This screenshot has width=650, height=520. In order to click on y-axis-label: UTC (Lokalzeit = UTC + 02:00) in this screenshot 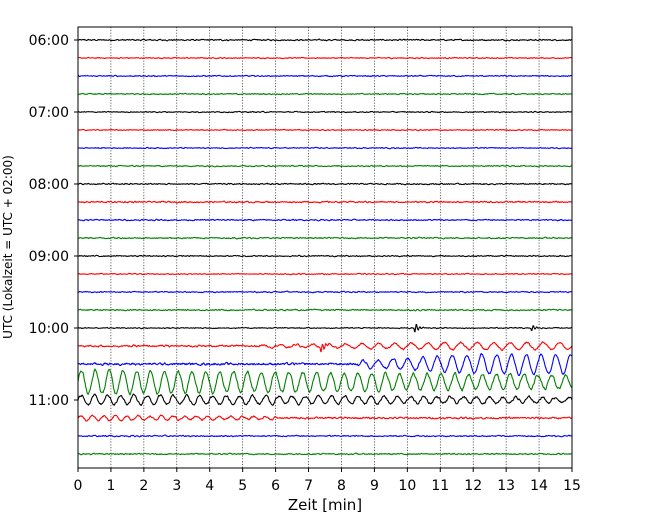, I will do `click(8, 247)`.